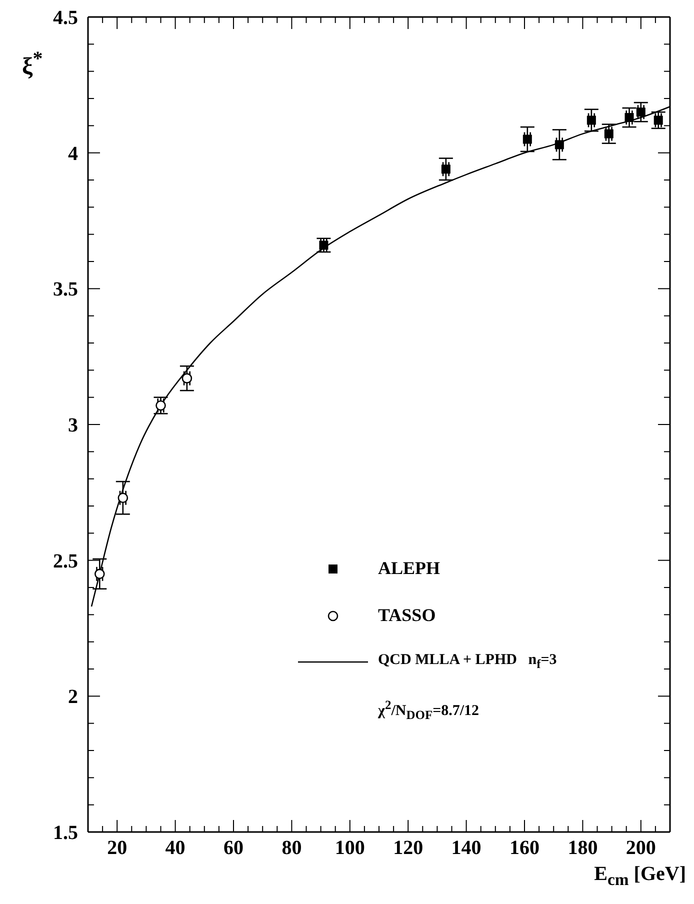 This screenshot has height=904, width=694. What do you see at coordinates (407, 615) in the screenshot?
I see `legend-label: TASSO` at bounding box center [407, 615].